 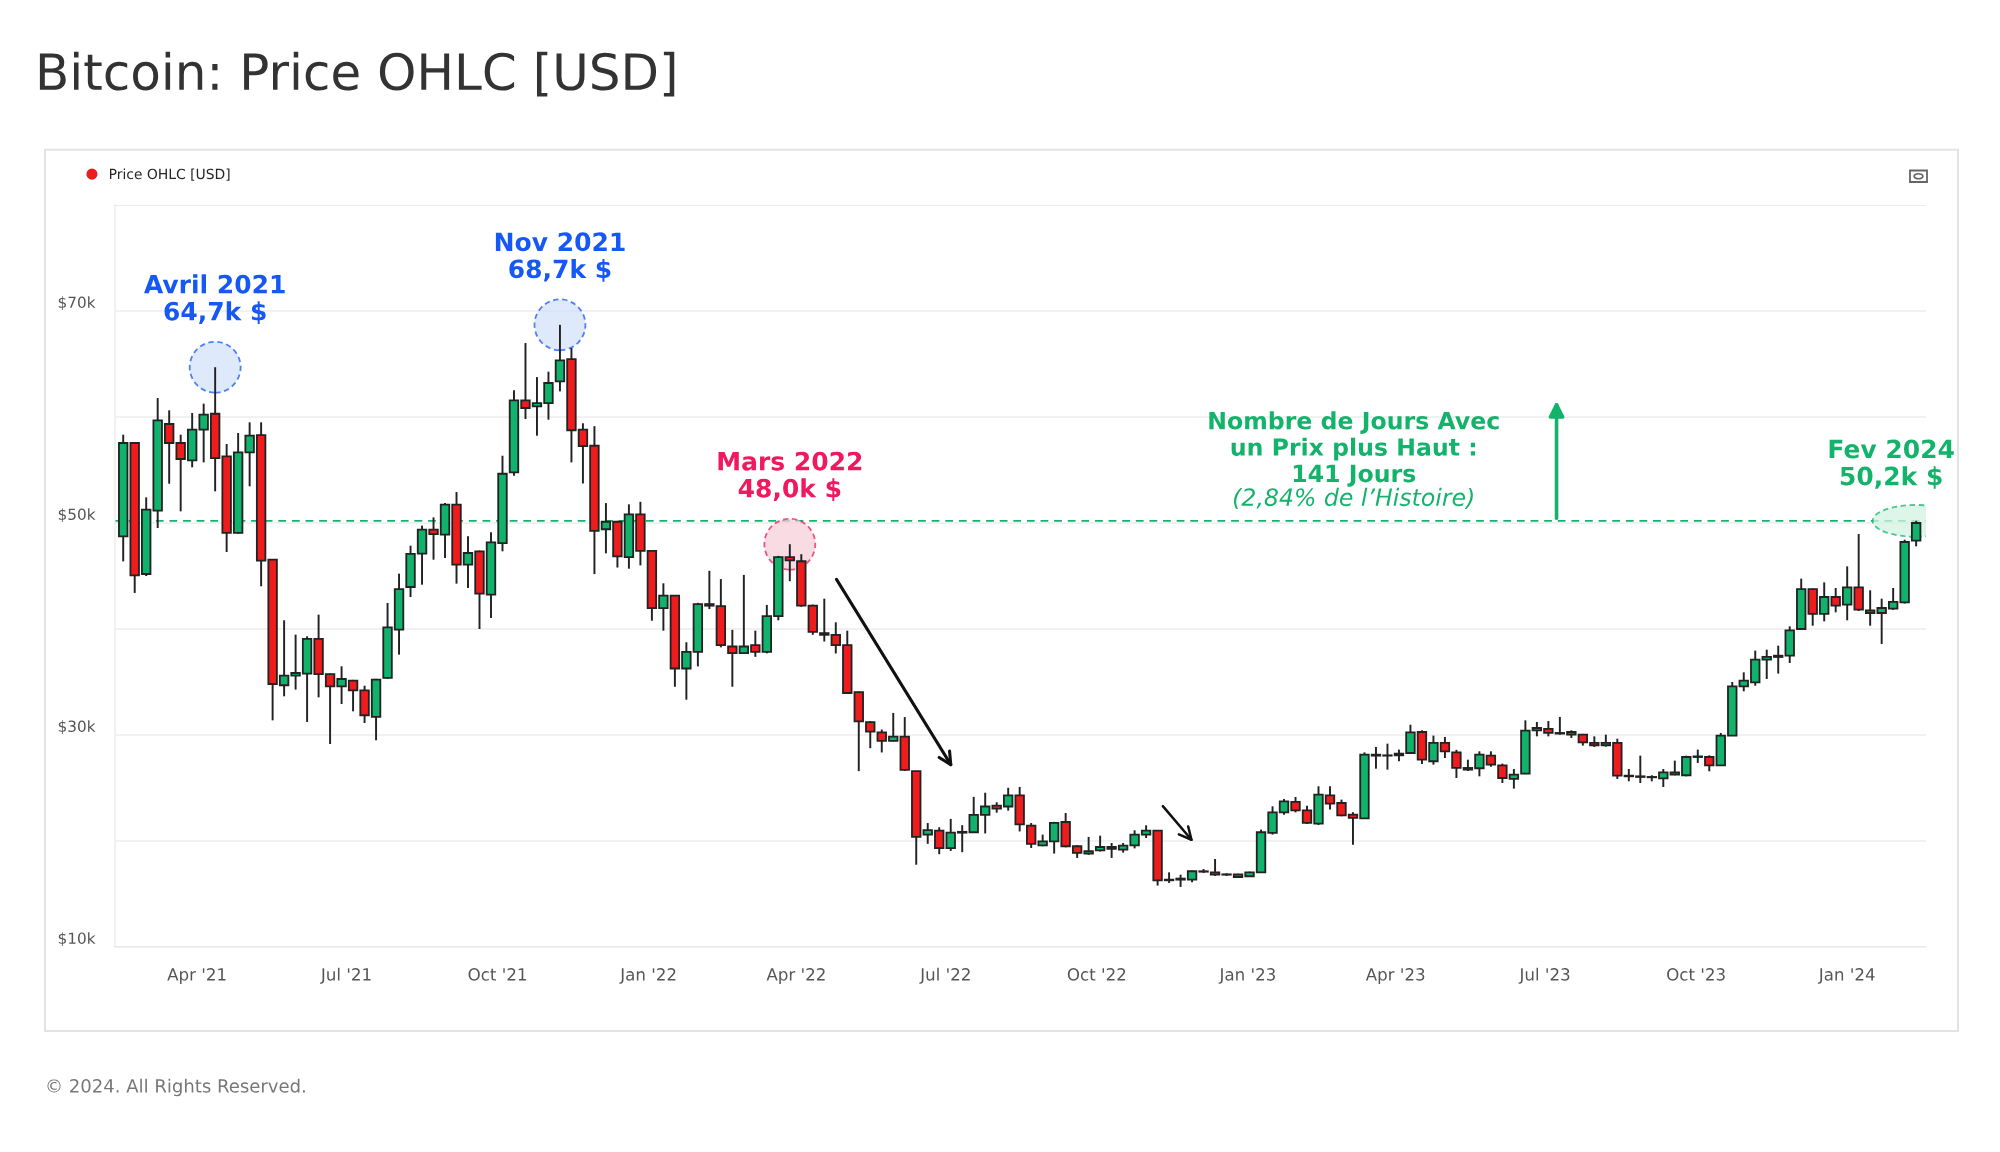 I want to click on annotation: Nov 2021 68,7k $, so click(x=560, y=257).